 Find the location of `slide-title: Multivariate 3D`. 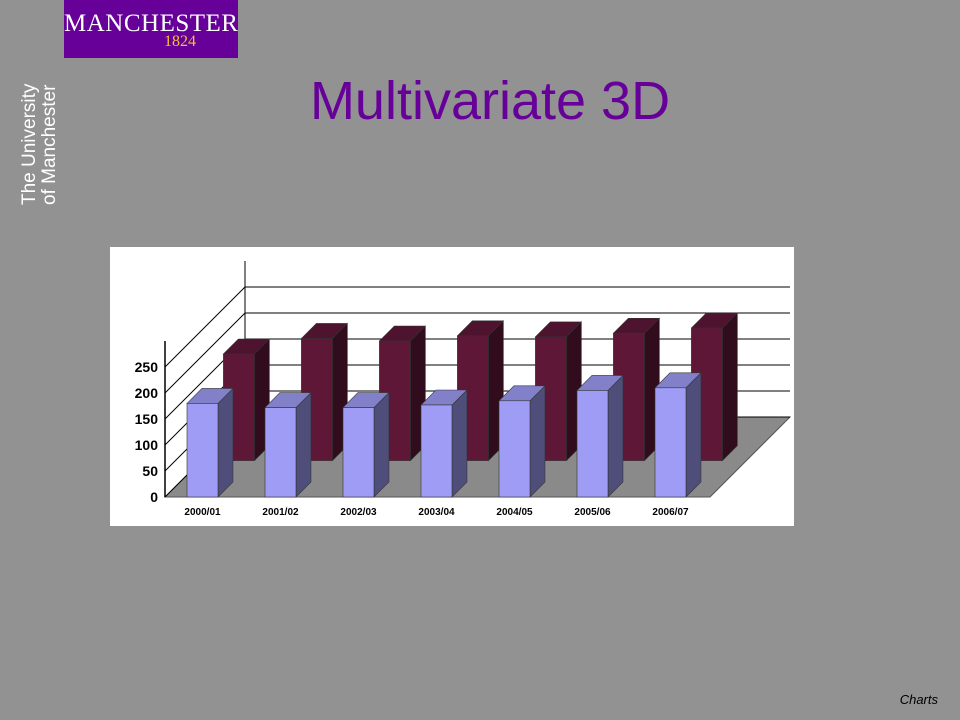

slide-title: Multivariate 3D is located at coordinates (490, 101).